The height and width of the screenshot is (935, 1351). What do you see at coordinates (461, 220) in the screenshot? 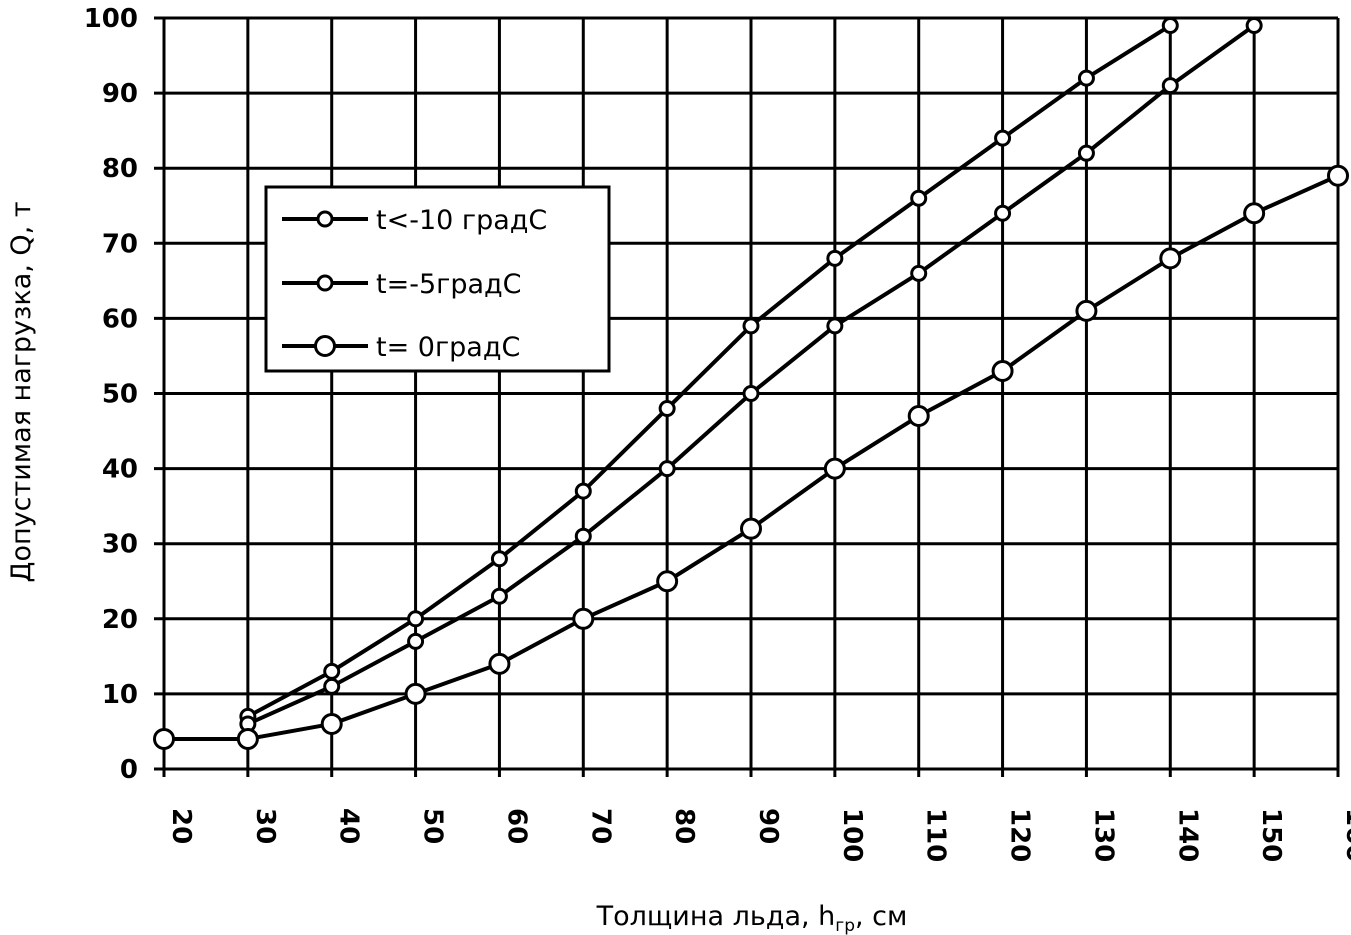
I see `legend-label: t<-10 градС` at bounding box center [461, 220].